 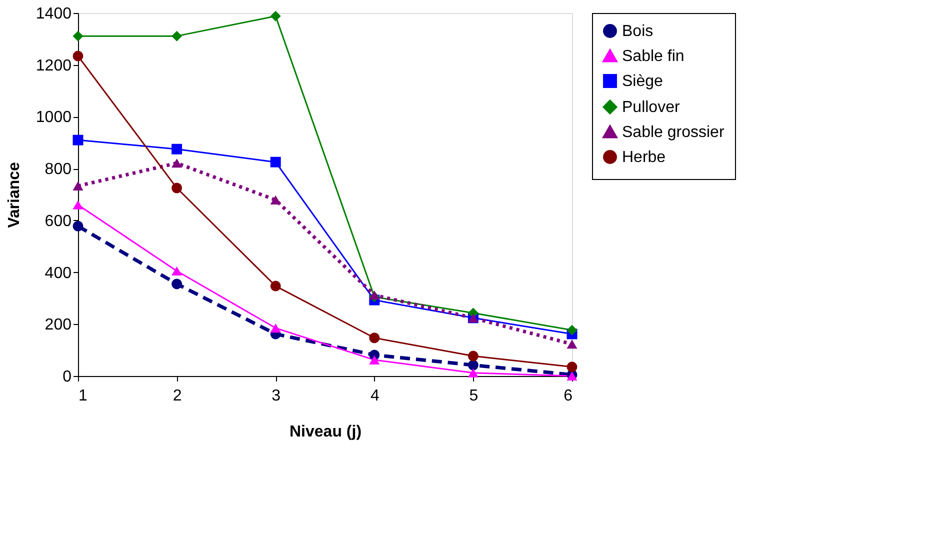 What do you see at coordinates (58, 169) in the screenshot?
I see `y-tick-label: 800` at bounding box center [58, 169].